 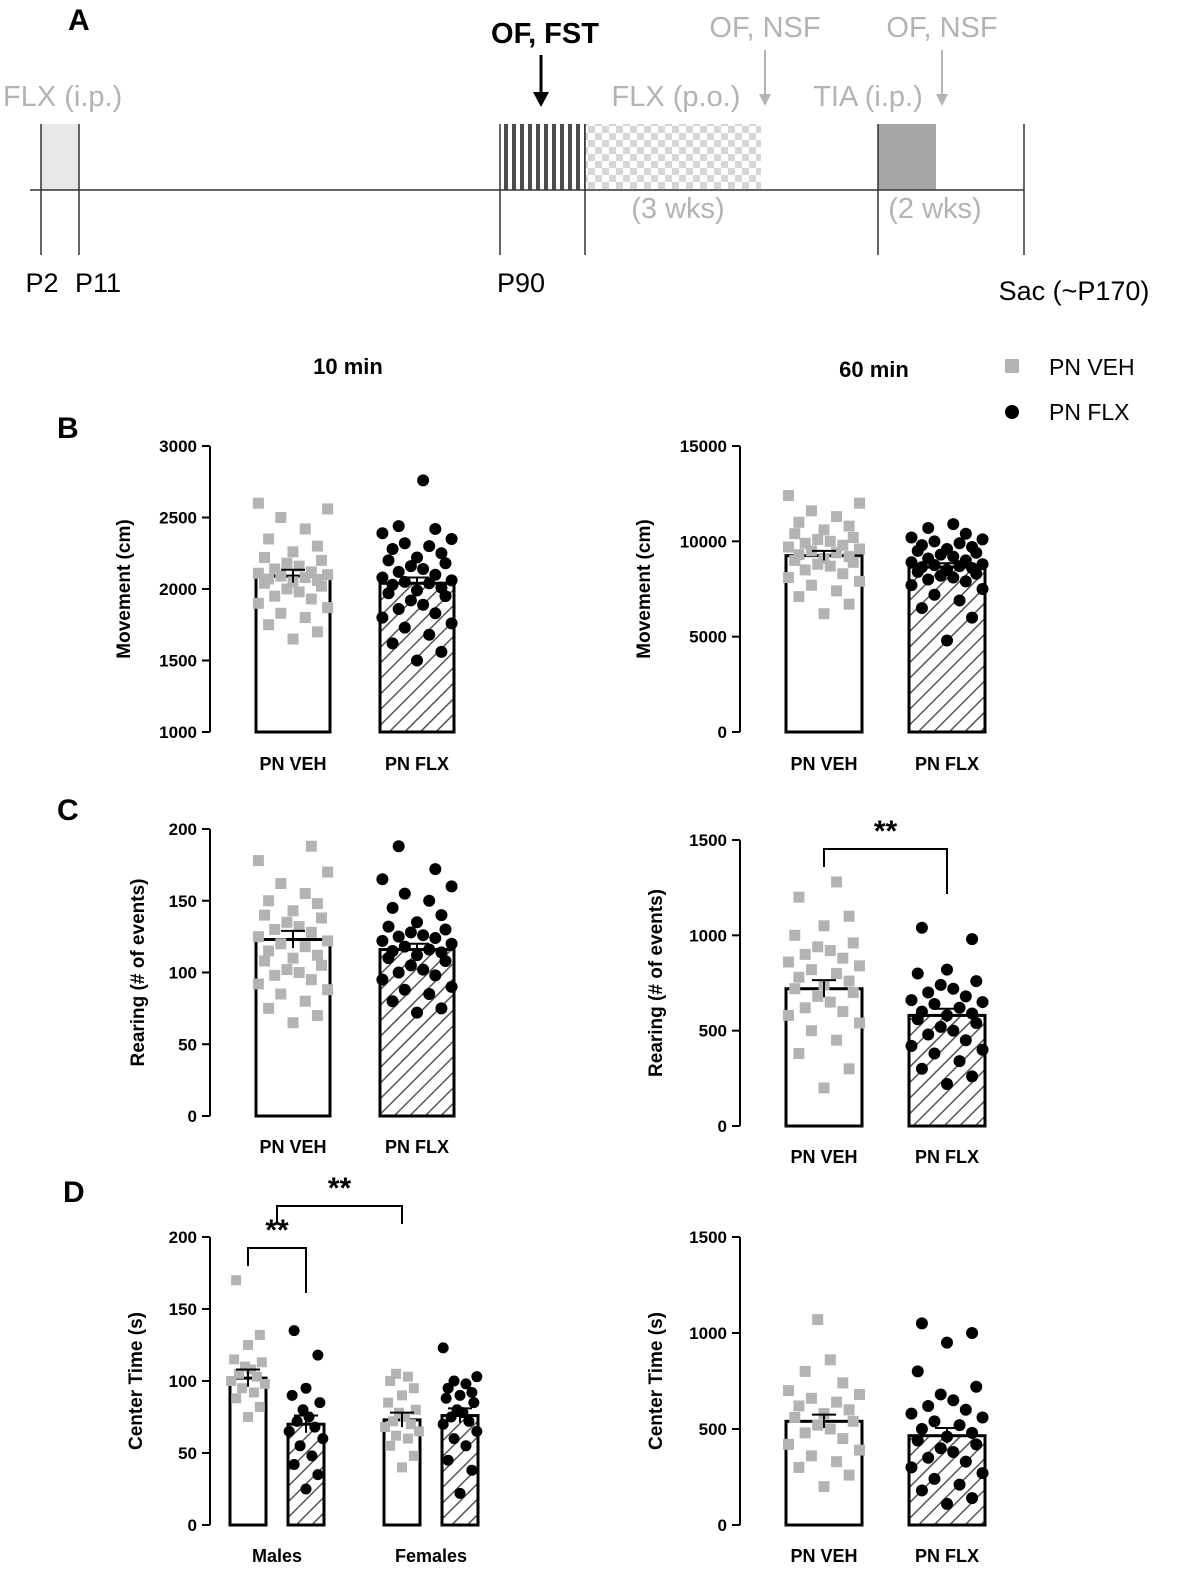 I want to click on bar, so click(x=402, y=1472).